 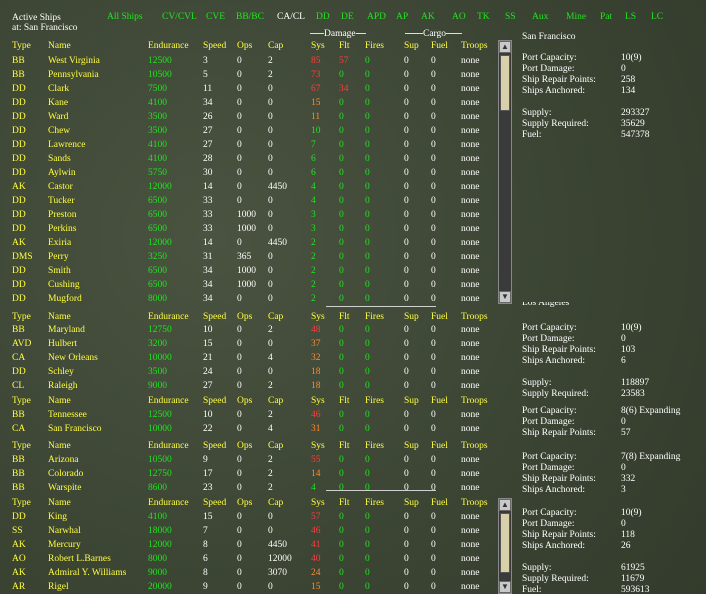 I want to click on cell-name: Admiral Y. Williams, so click(x=87, y=573).